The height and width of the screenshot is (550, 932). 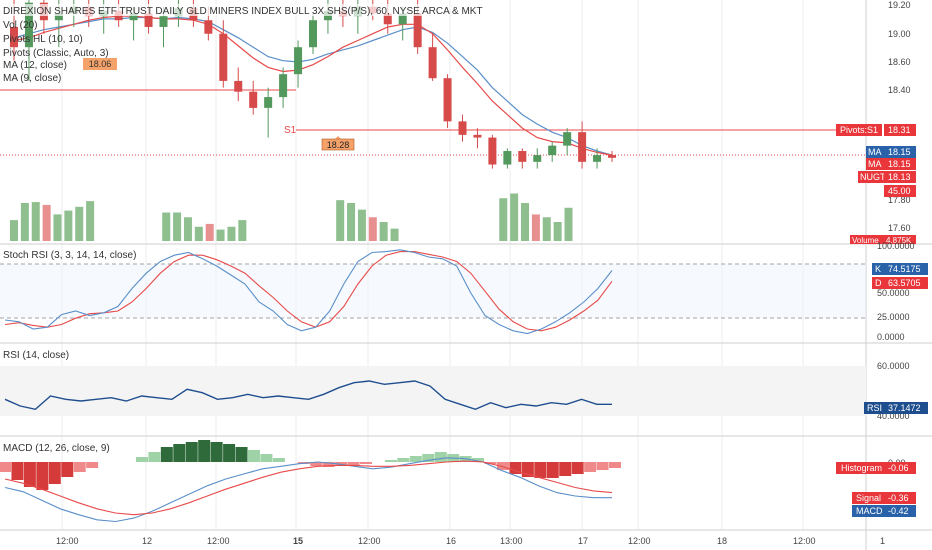 What do you see at coordinates (451, 541) in the screenshot?
I see `time-tick: 16` at bounding box center [451, 541].